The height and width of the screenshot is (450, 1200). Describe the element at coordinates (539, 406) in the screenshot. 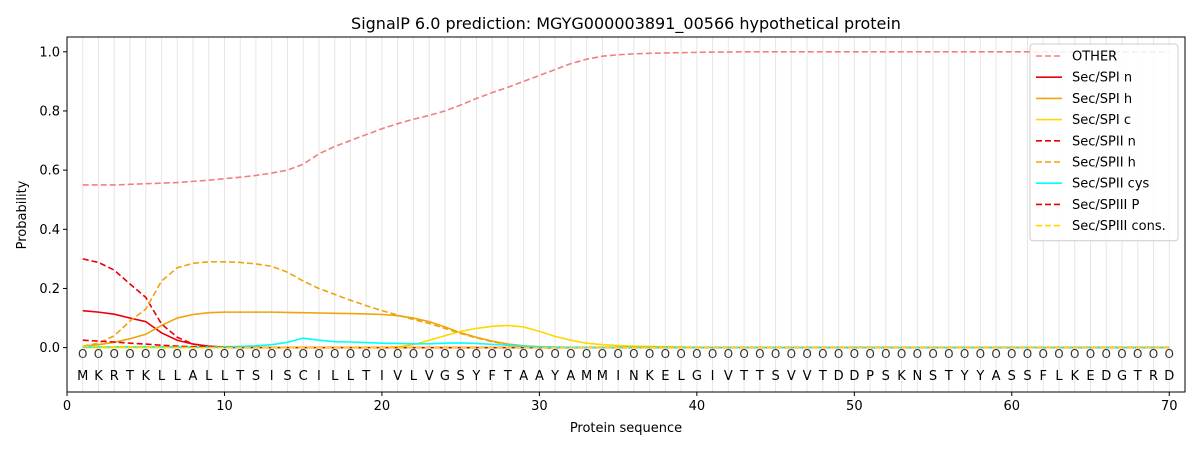

I see `x-tick-label: 30` at that location.